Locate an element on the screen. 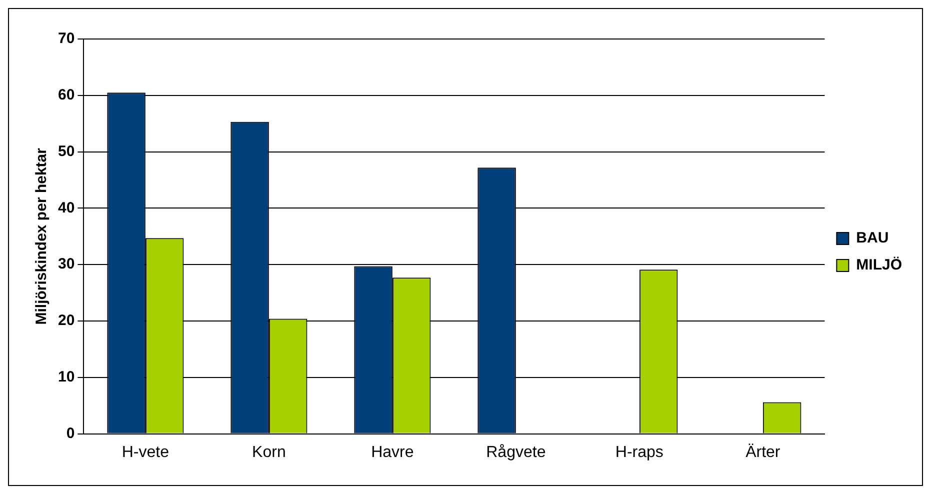 The image size is (931, 494). legend-label: MILJÖ is located at coordinates (879, 265).